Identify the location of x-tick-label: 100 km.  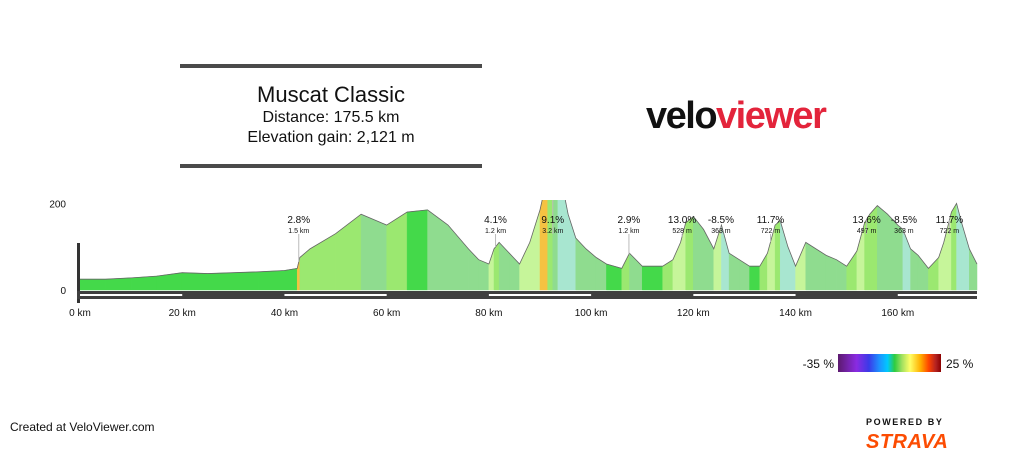
(591, 313).